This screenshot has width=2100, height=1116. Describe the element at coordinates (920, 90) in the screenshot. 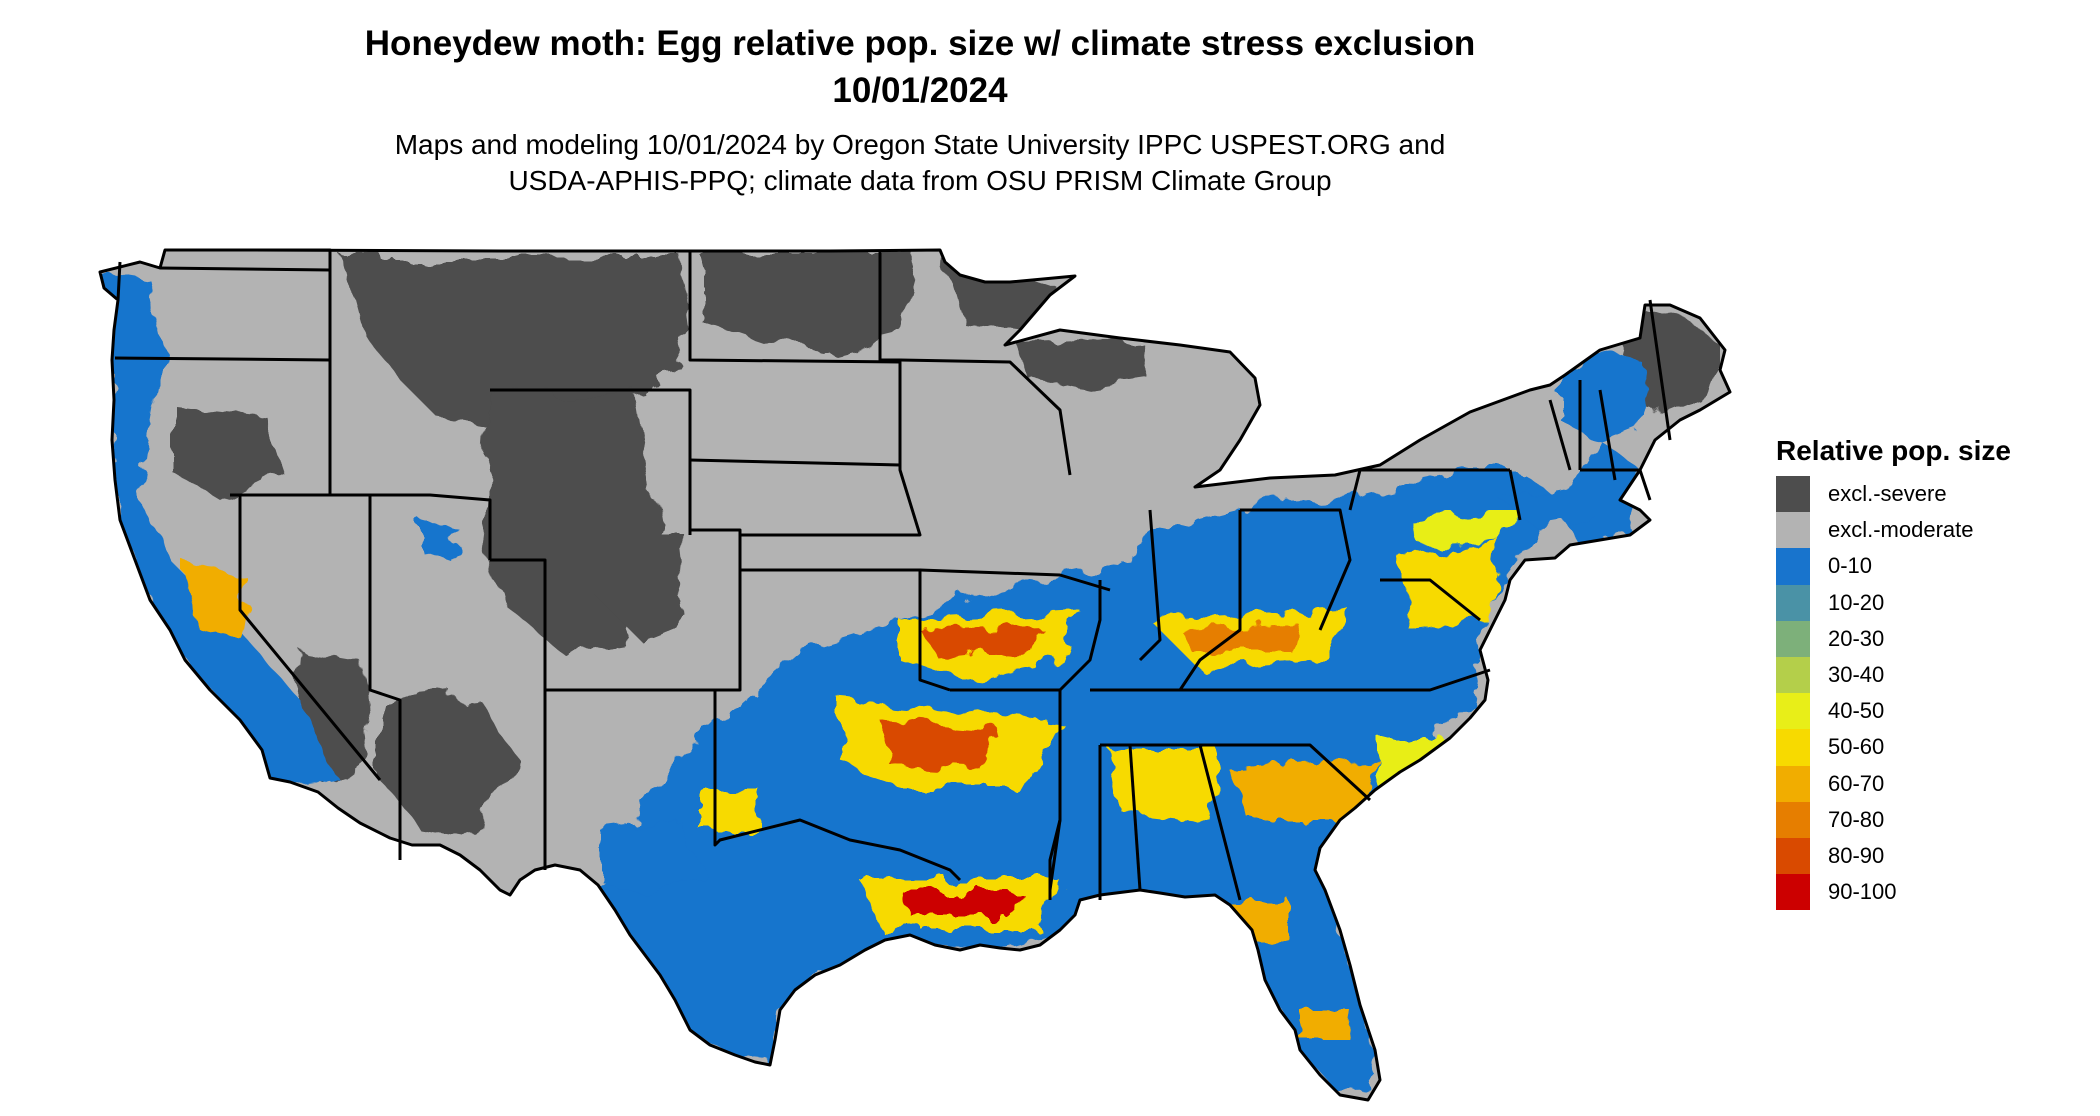

I see `map-title-date: 10/01/2024` at that location.